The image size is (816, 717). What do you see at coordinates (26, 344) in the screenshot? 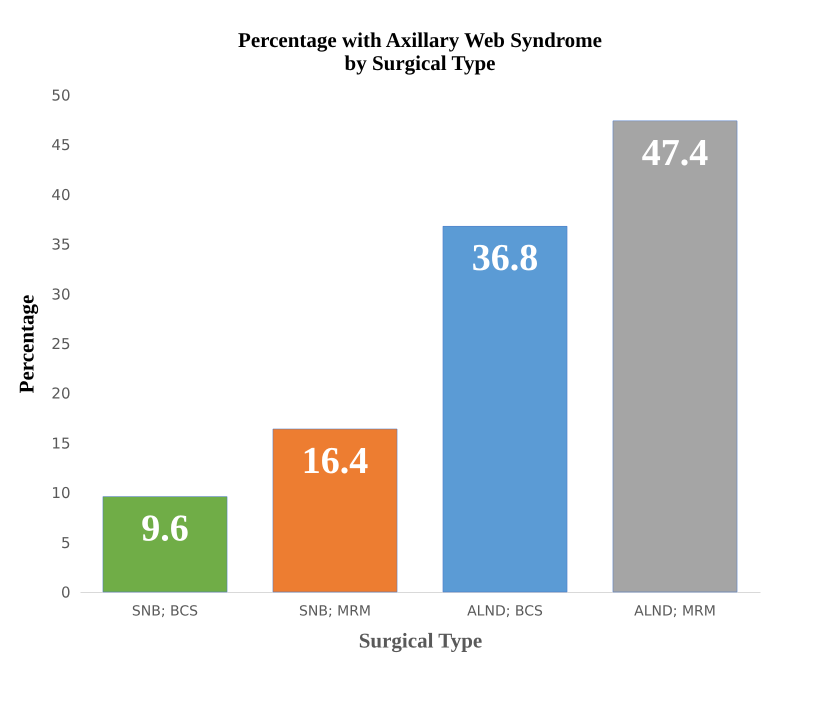
I see `y-axis-title: Percentage` at bounding box center [26, 344].